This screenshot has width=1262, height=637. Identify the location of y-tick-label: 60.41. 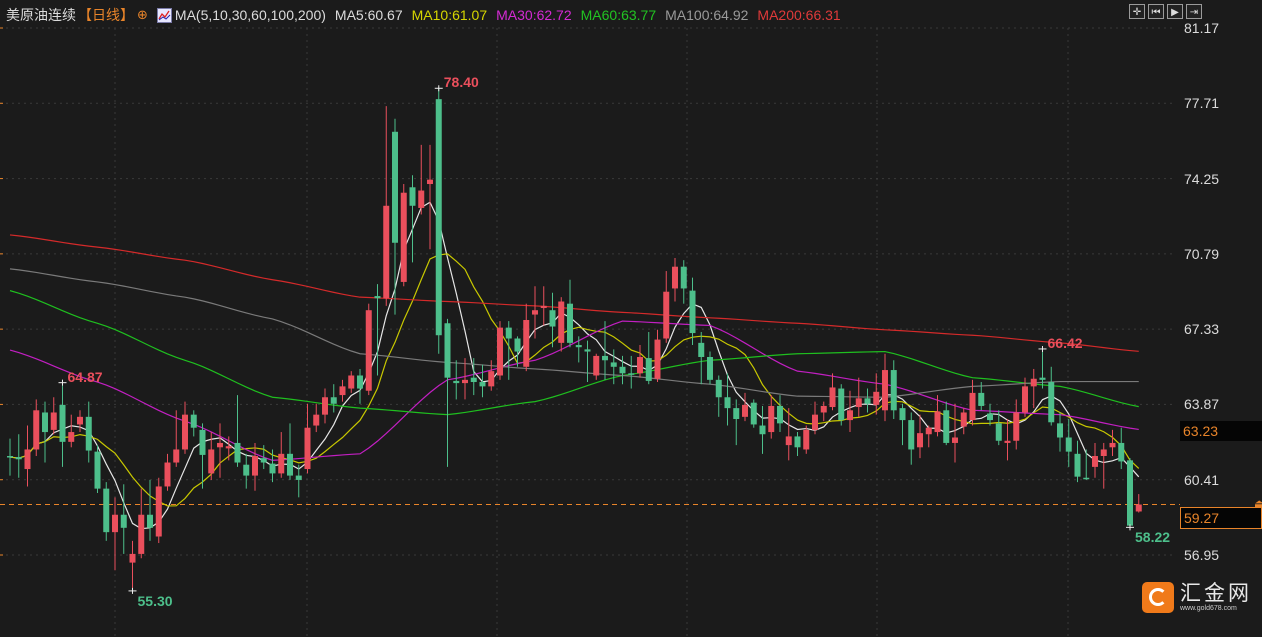
(1202, 479).